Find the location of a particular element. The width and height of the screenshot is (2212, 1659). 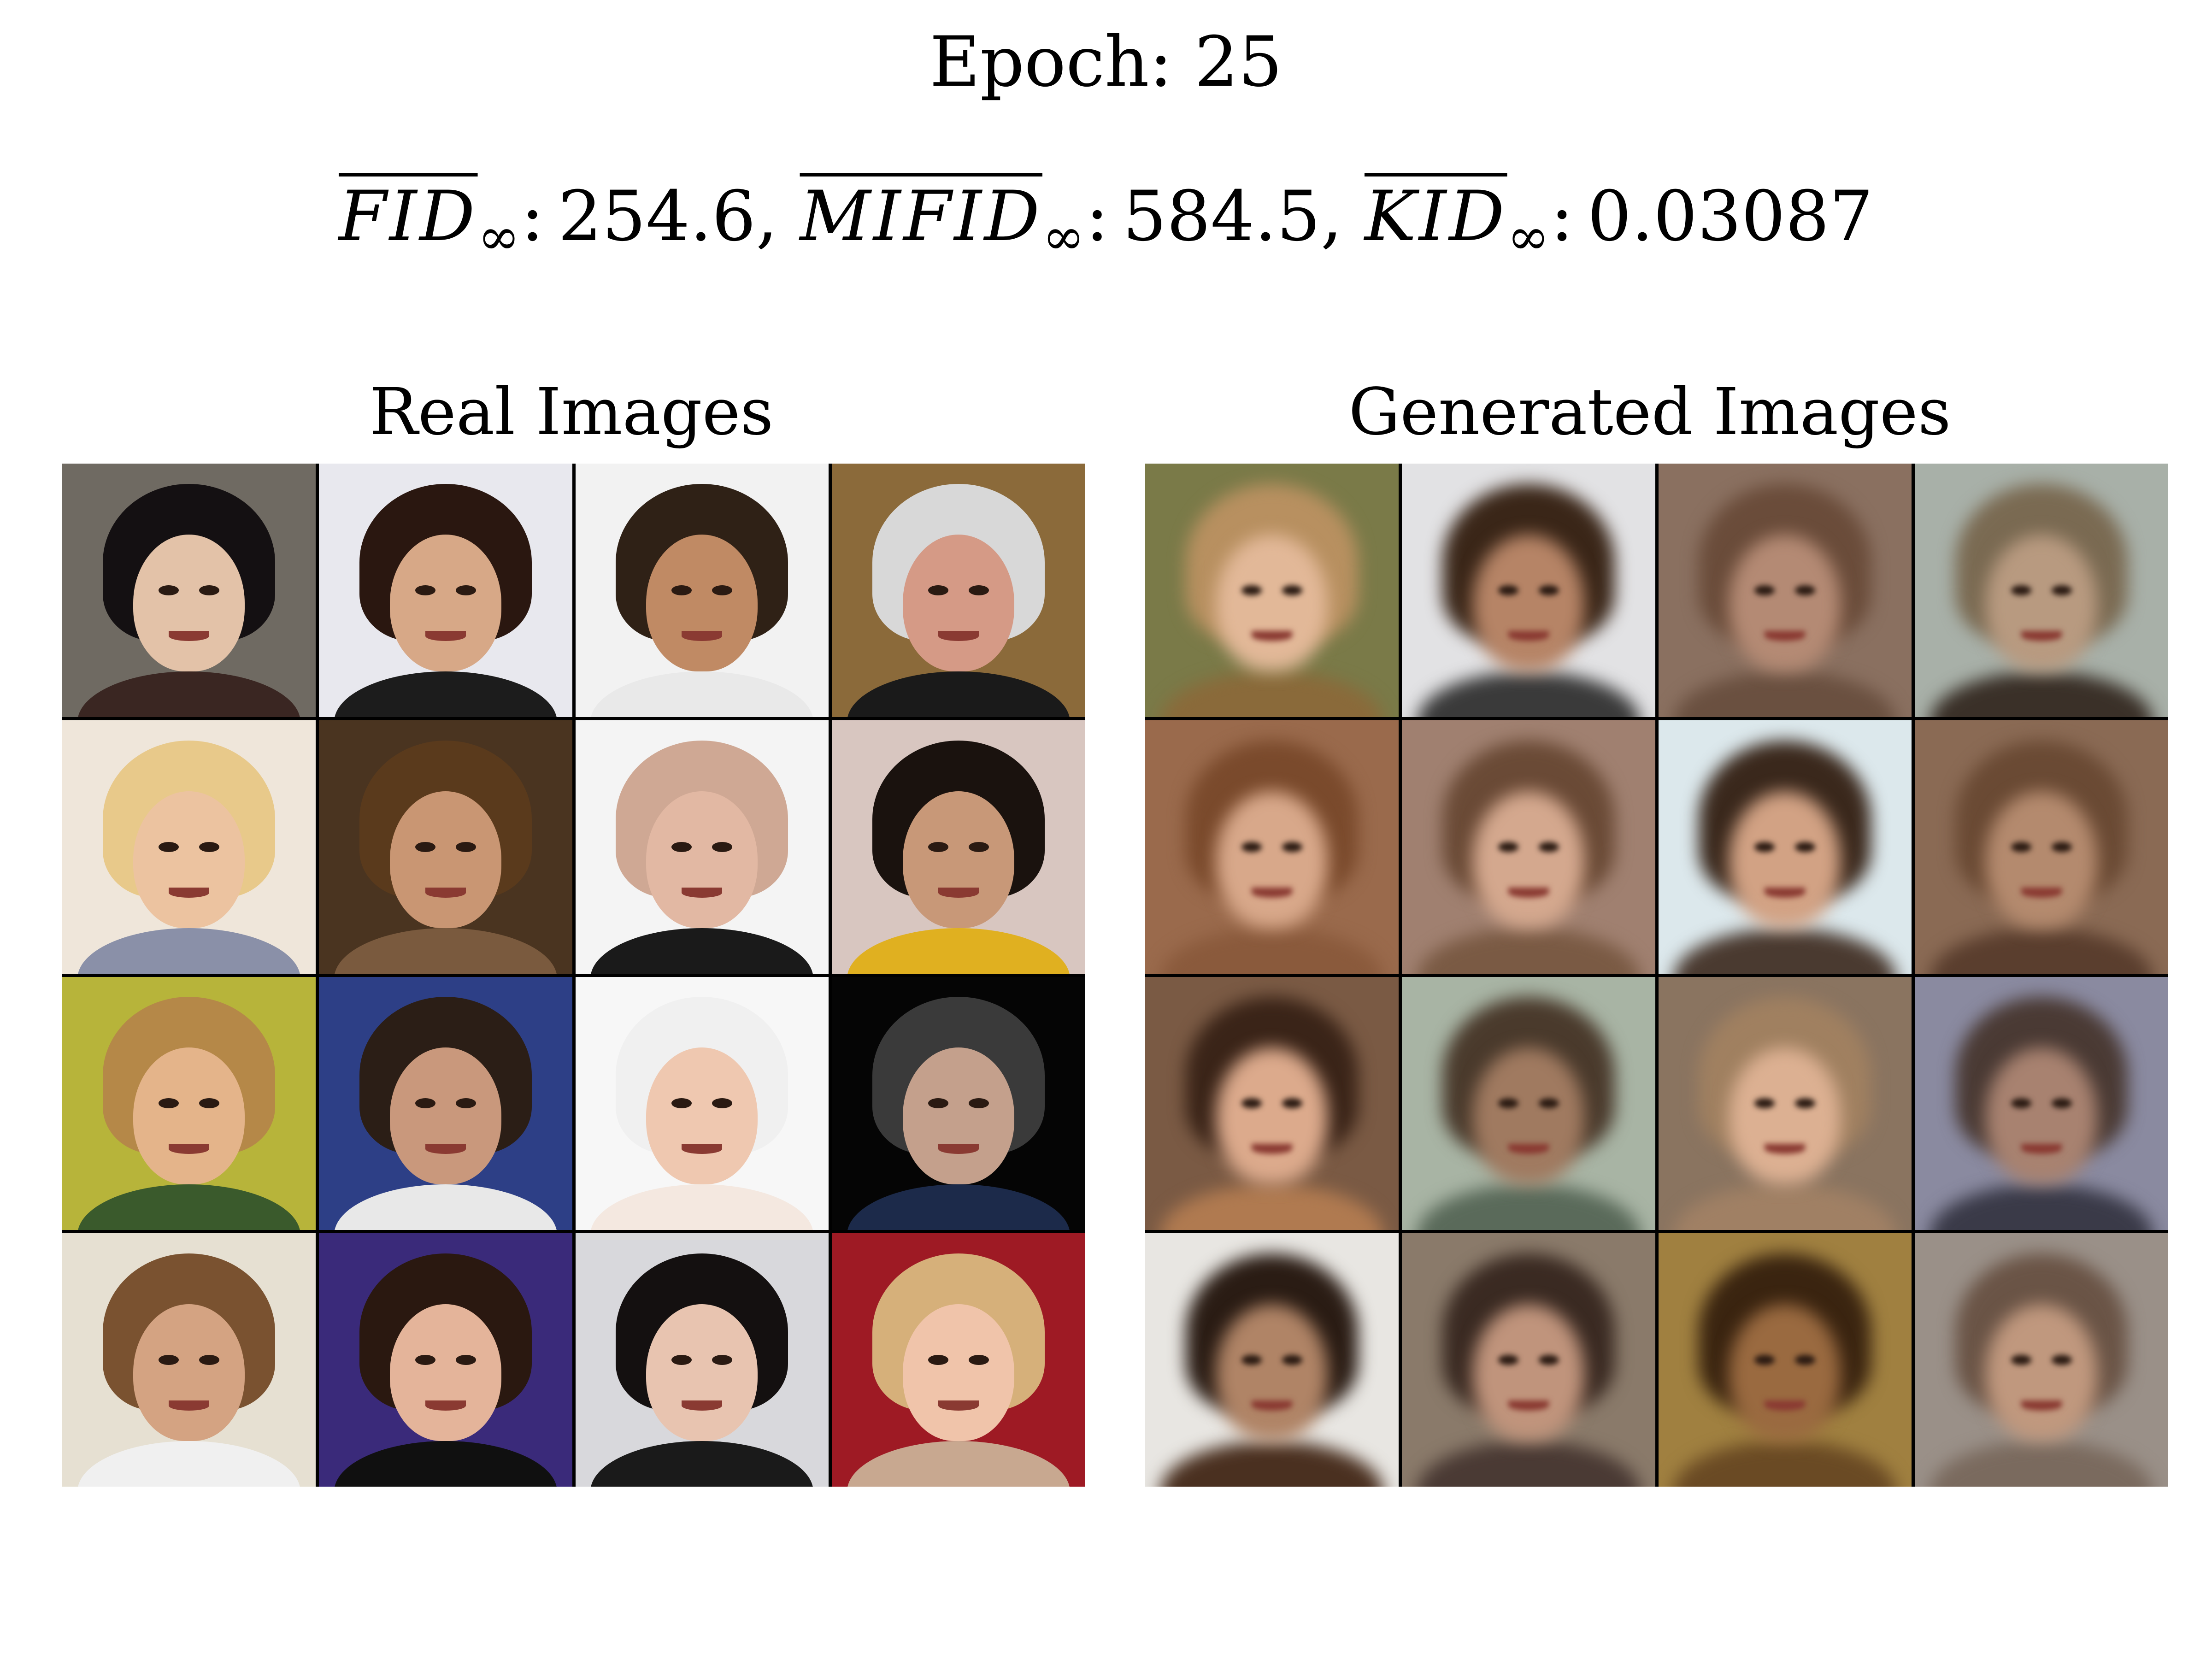

metric-mifid: MIFID∞: 584.5, is located at coordinates (1071, 220).